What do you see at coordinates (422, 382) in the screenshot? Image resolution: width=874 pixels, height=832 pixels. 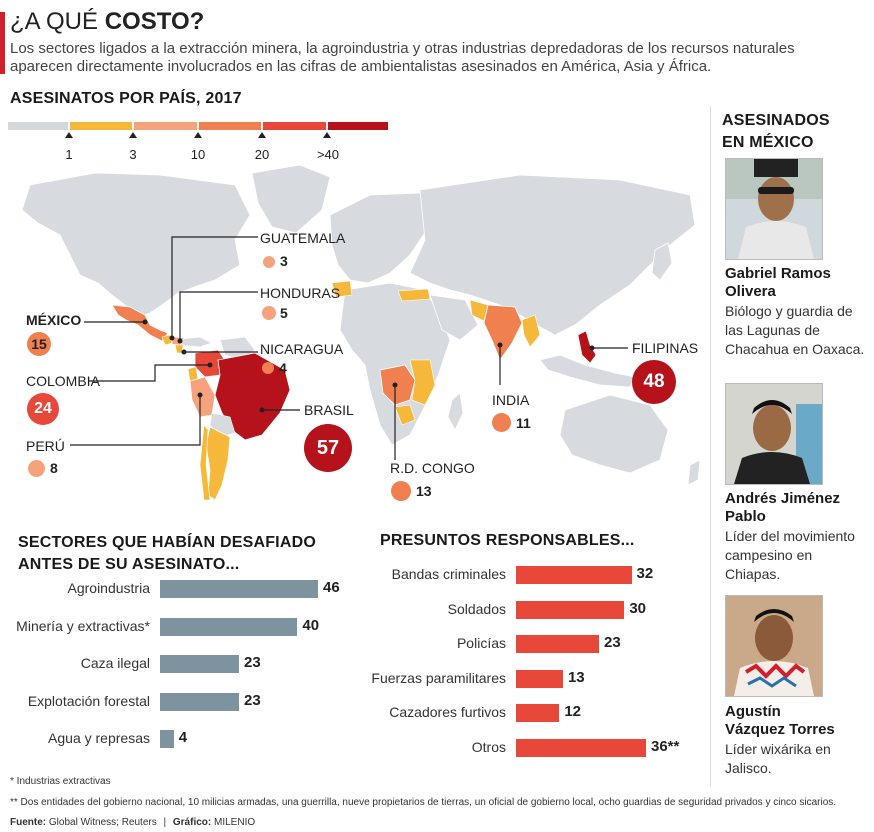 I see `east-africa-shape` at bounding box center [422, 382].